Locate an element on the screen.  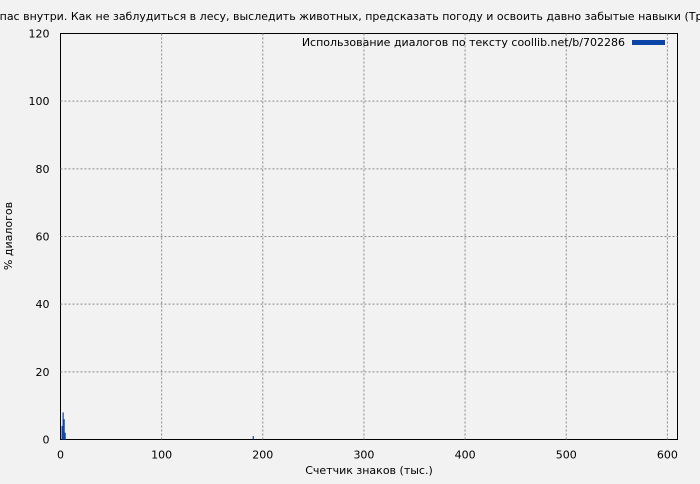
x-tick-label: 300 is located at coordinates (363, 455).